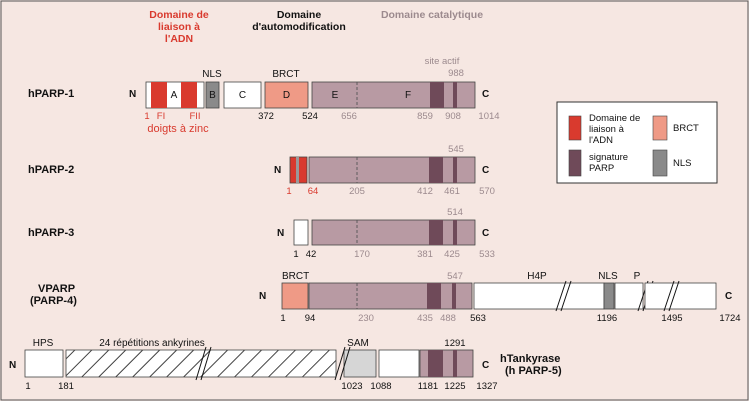 Image resolution: width=749 pixels, height=401 pixels. Describe the element at coordinates (299, 15) in the screenshot. I see `header-automod-1: Domaine` at that location.